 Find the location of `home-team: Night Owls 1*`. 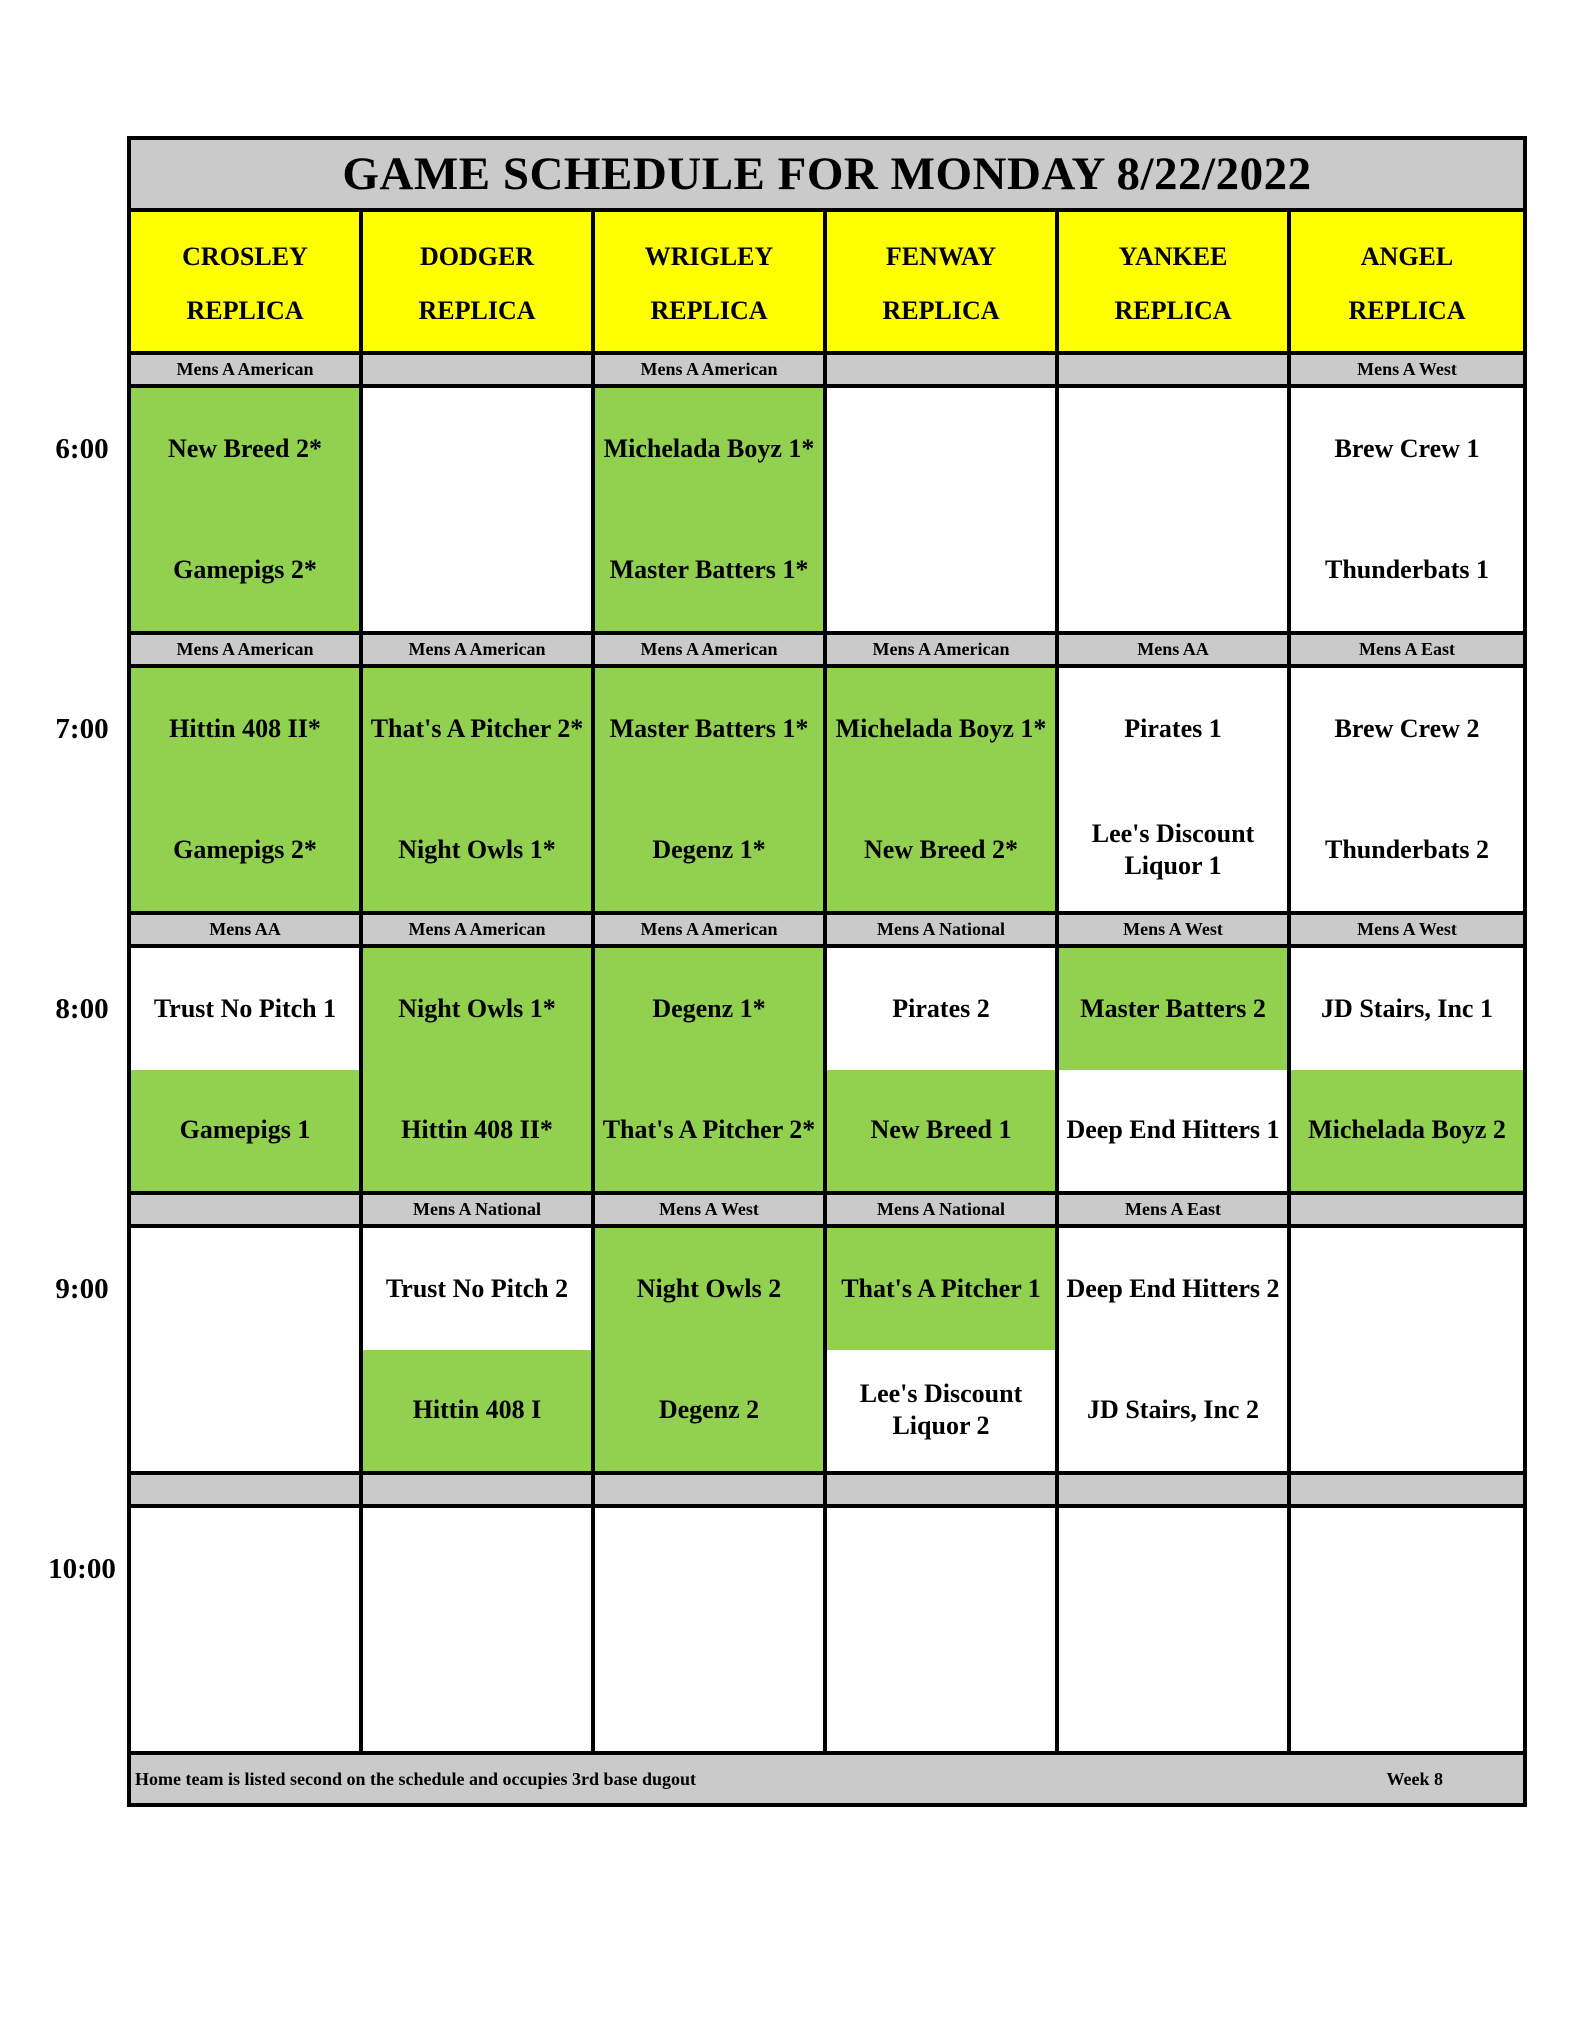

home-team: Night Owls 1* is located at coordinates (477, 850).